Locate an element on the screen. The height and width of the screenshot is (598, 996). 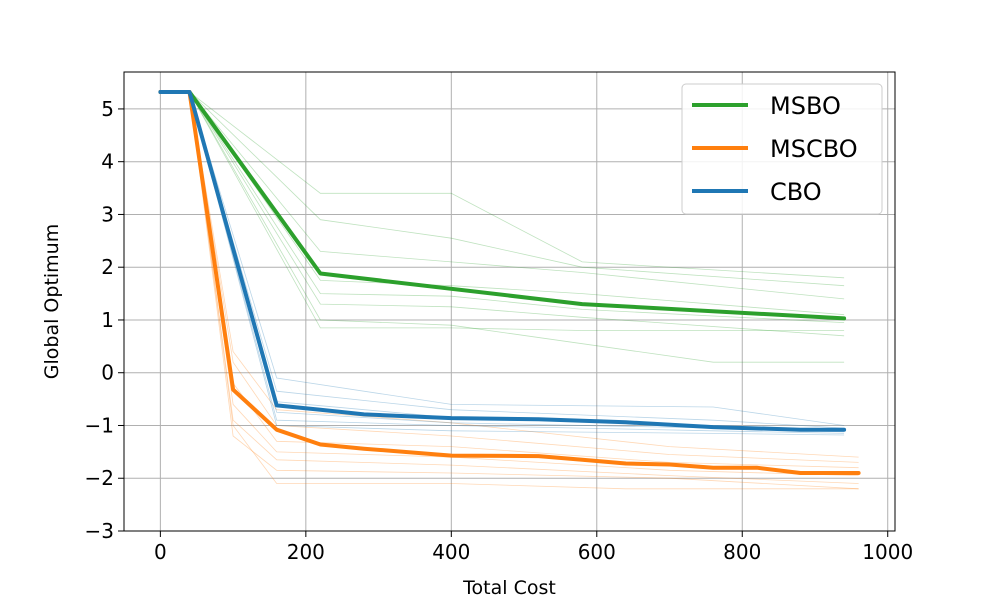
msbo-legend-label: MSBO is located at coordinates (805, 106).